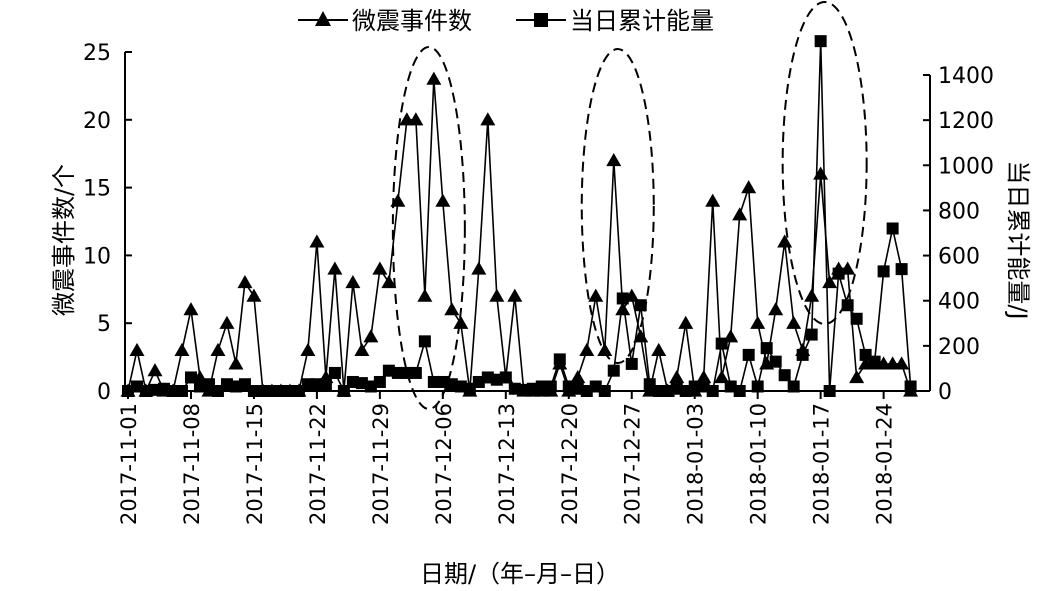  Describe the element at coordinates (318, 464) in the screenshot. I see `x-tick-label: 2017-11-22` at that location.